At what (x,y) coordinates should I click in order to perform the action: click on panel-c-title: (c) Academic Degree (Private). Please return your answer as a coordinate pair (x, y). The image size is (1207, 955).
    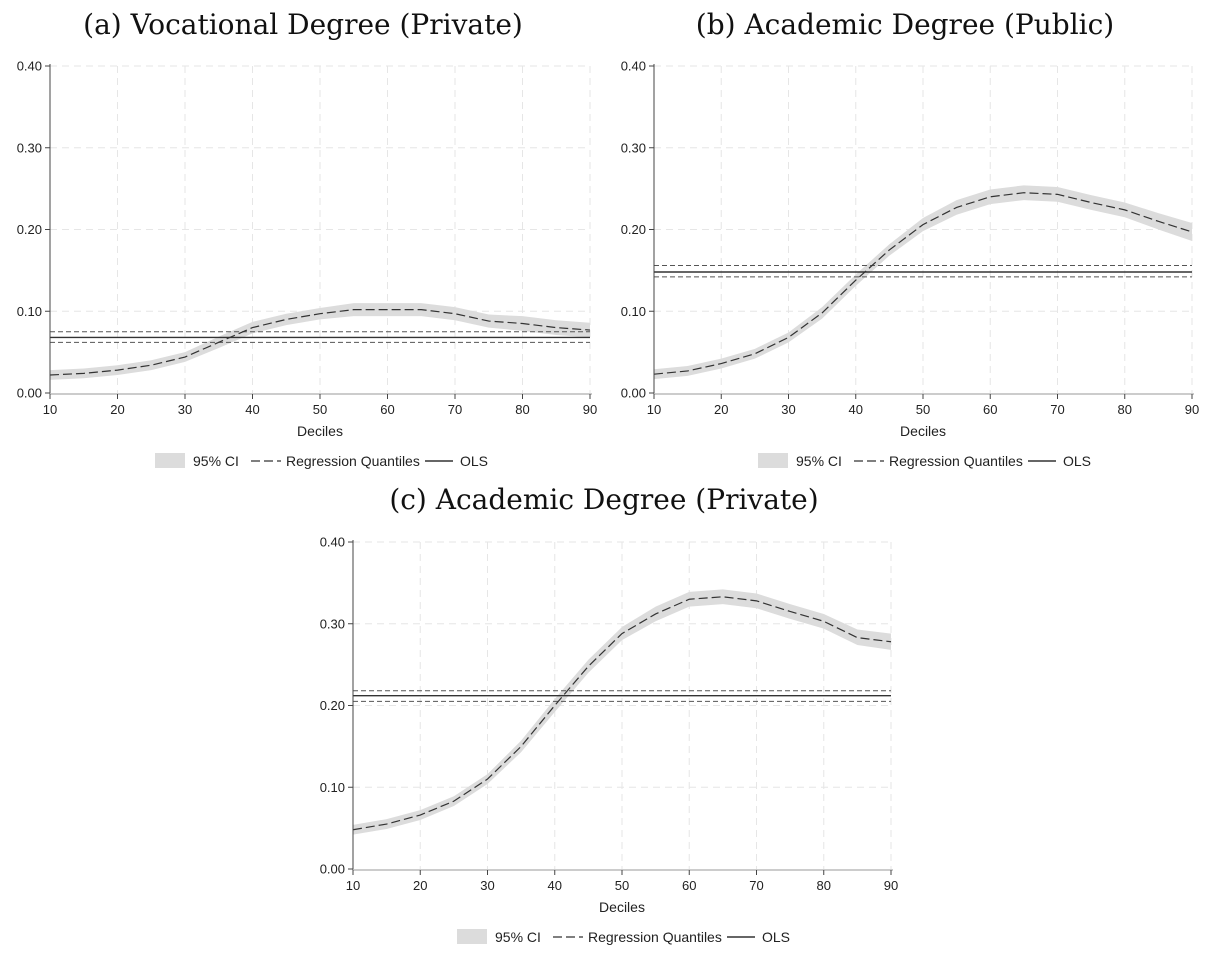
    Looking at the image, I should click on (604, 499).